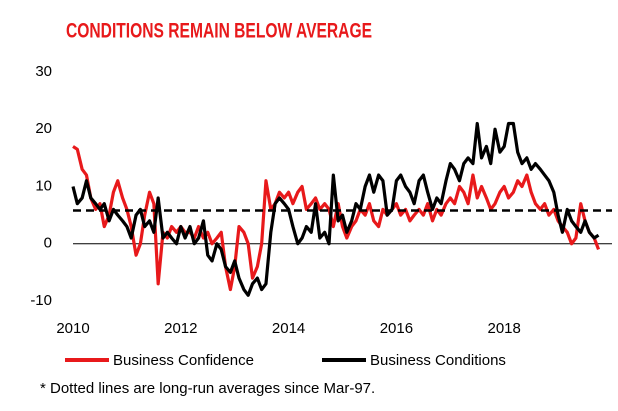 The width and height of the screenshot is (618, 411). Describe the element at coordinates (183, 360) in the screenshot. I see `legend-label: Business Confidence` at that location.